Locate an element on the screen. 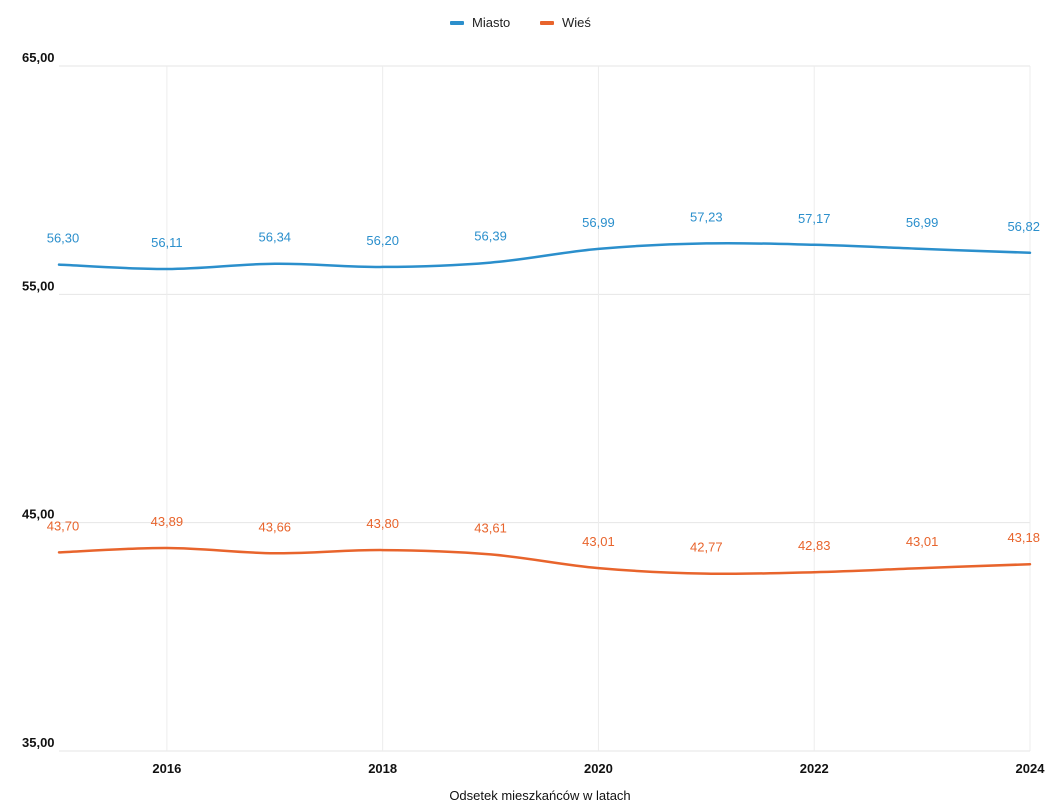  data-label: 43,70 is located at coordinates (63, 525).